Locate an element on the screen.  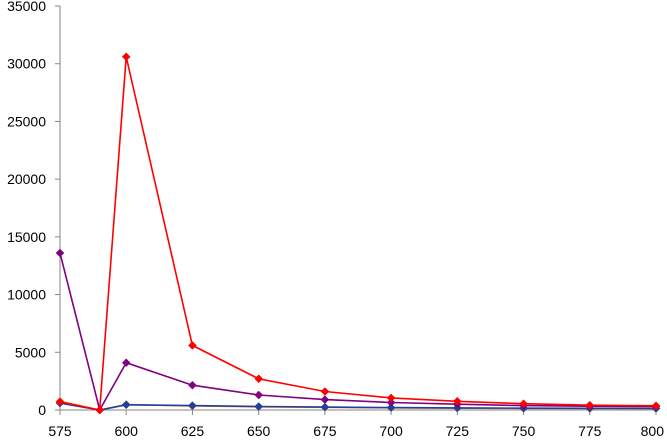
x-tick-label: 575 is located at coordinates (60, 431).